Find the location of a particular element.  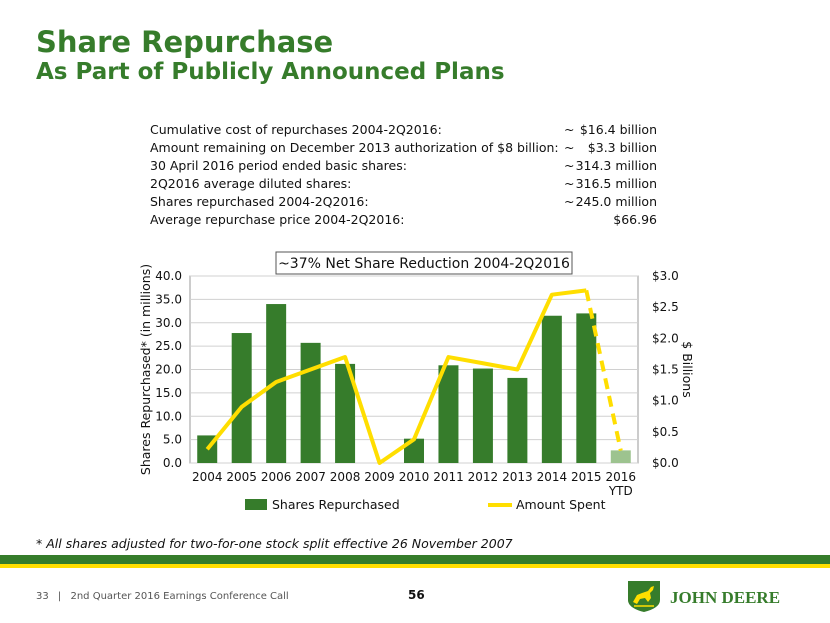

bar-shares-2016-ytd is located at coordinates (620, 456).